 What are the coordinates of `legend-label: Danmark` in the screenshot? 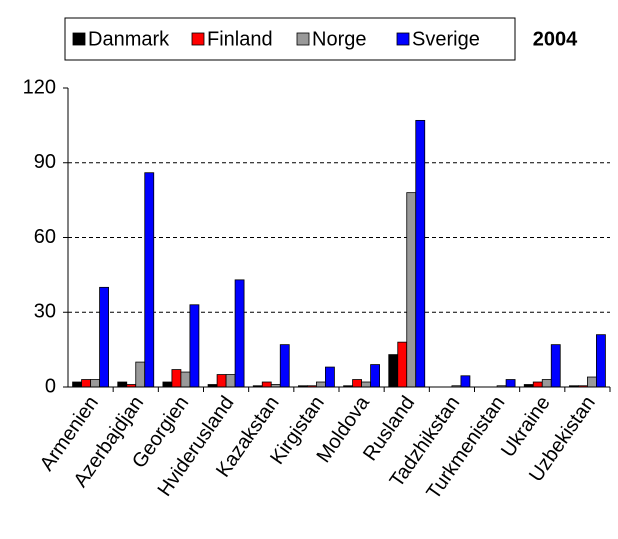 It's located at (129, 39).